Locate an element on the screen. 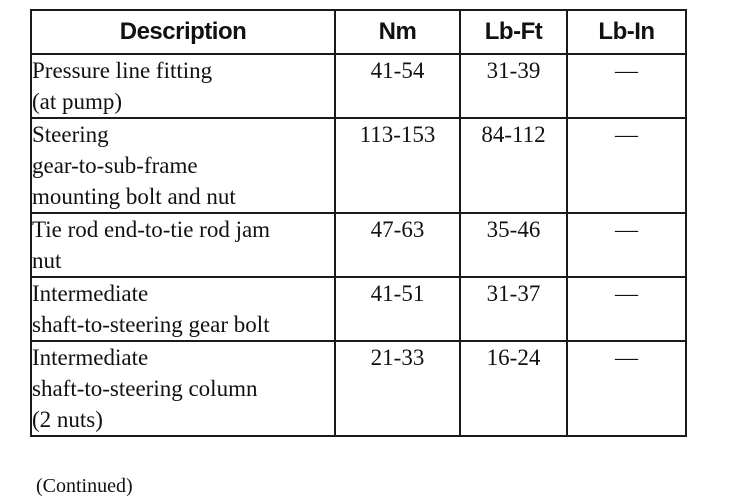 Image resolution: width=736 pixels, height=498 pixels. lb-ft-cell: 31-37 is located at coordinates (513, 309).